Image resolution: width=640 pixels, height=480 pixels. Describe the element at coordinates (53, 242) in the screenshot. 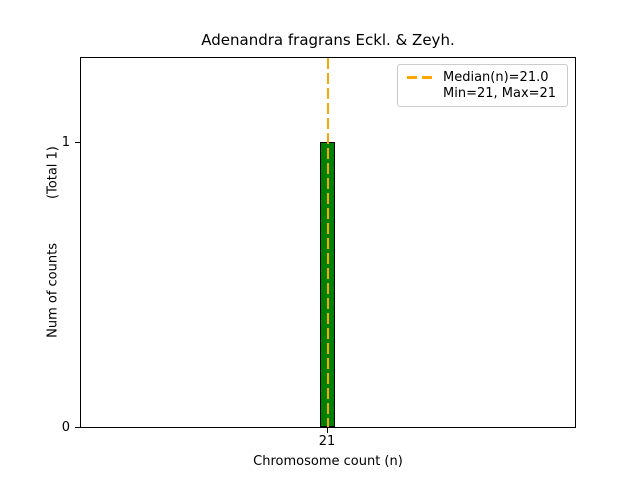

I see `y-axis-label-group: Num of counts (Total 1)` at that location.